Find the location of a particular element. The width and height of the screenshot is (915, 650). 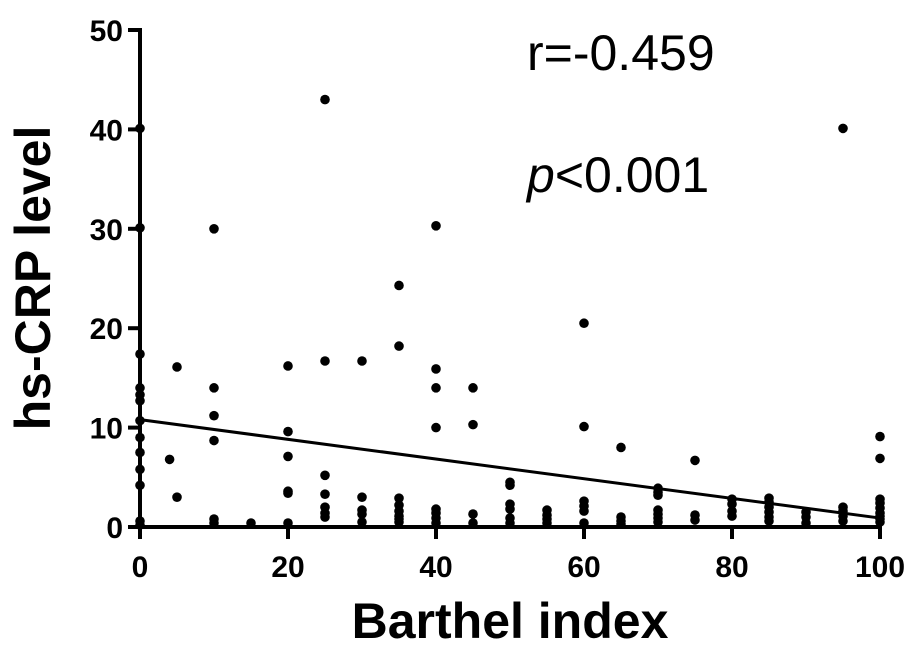

y-tick-label: 30 is located at coordinates (106, 230).